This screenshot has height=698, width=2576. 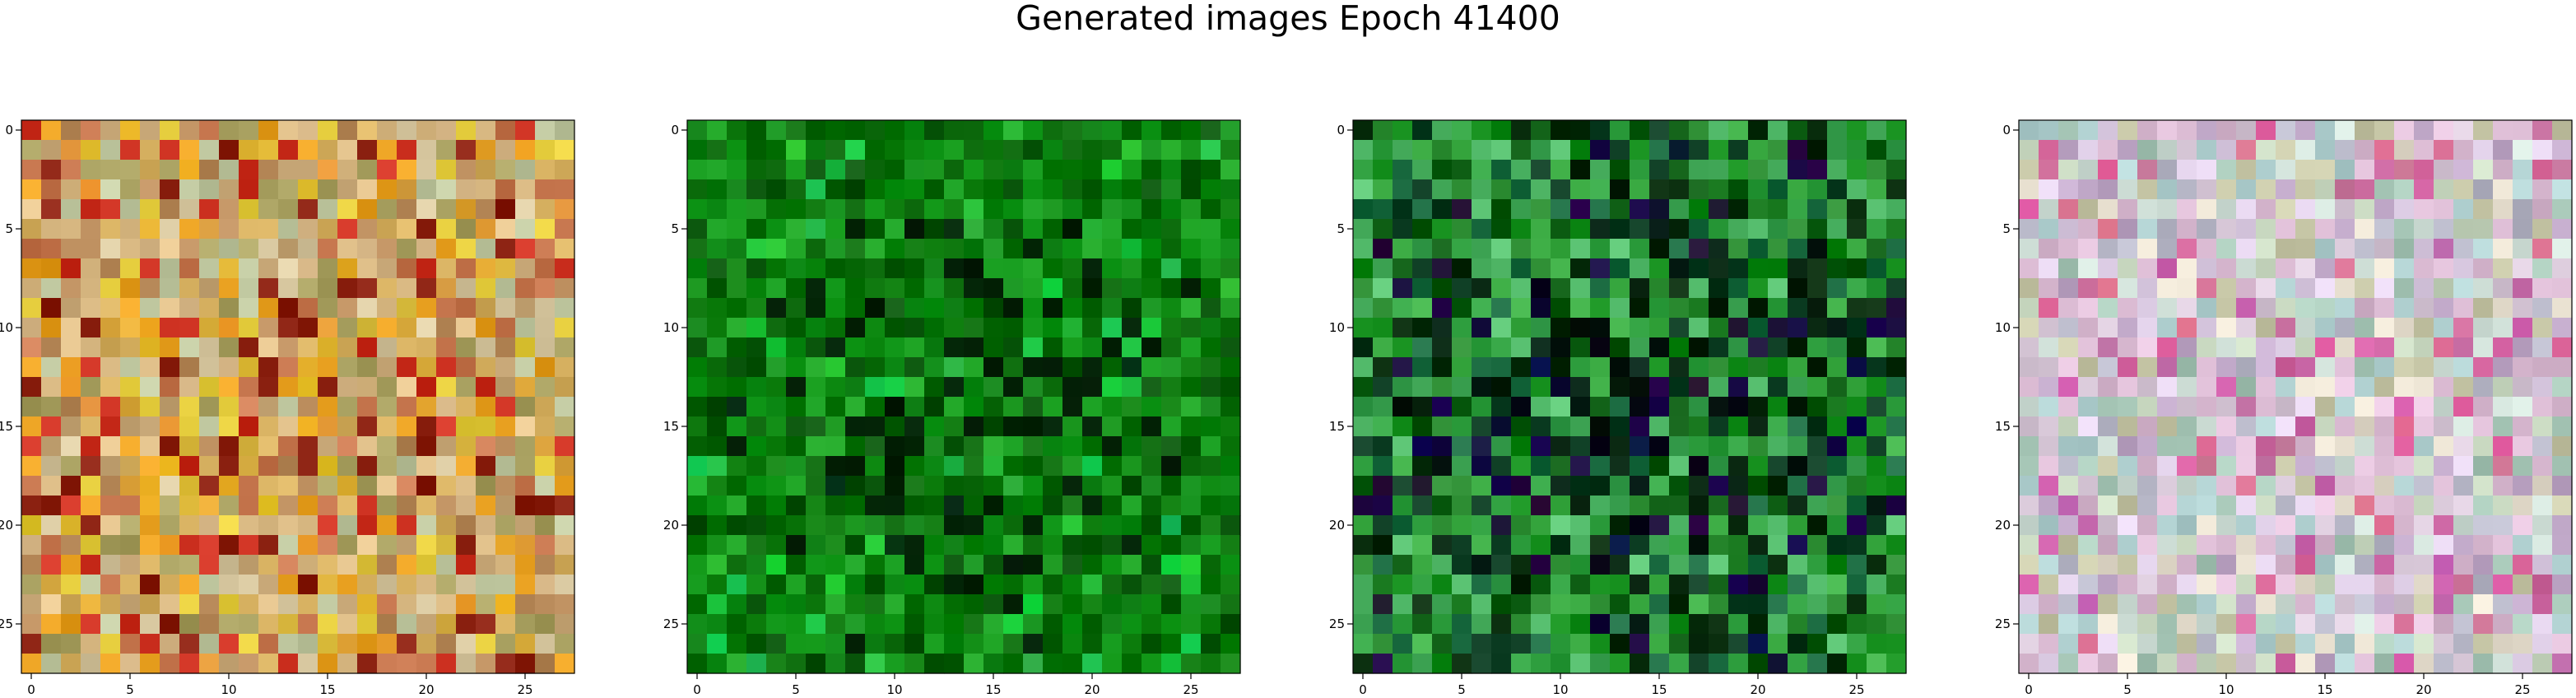 What do you see at coordinates (2006, 228) in the screenshot?
I see `y-tick-label: 5` at bounding box center [2006, 228].